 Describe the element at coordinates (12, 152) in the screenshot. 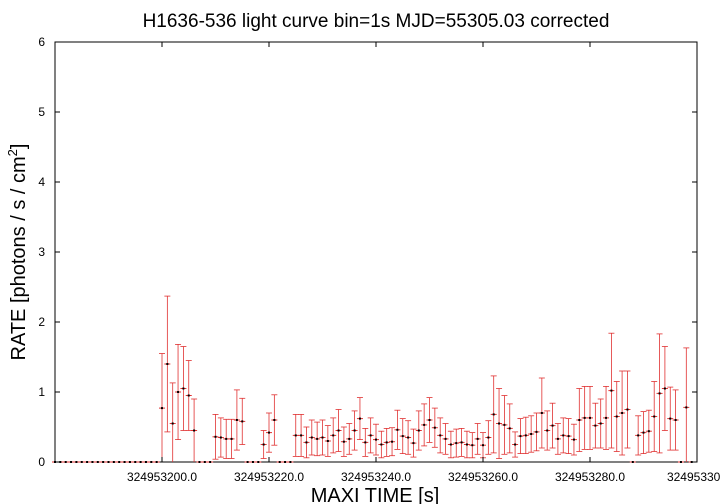

I see `y-axis-label-superscript: 2` at that location.